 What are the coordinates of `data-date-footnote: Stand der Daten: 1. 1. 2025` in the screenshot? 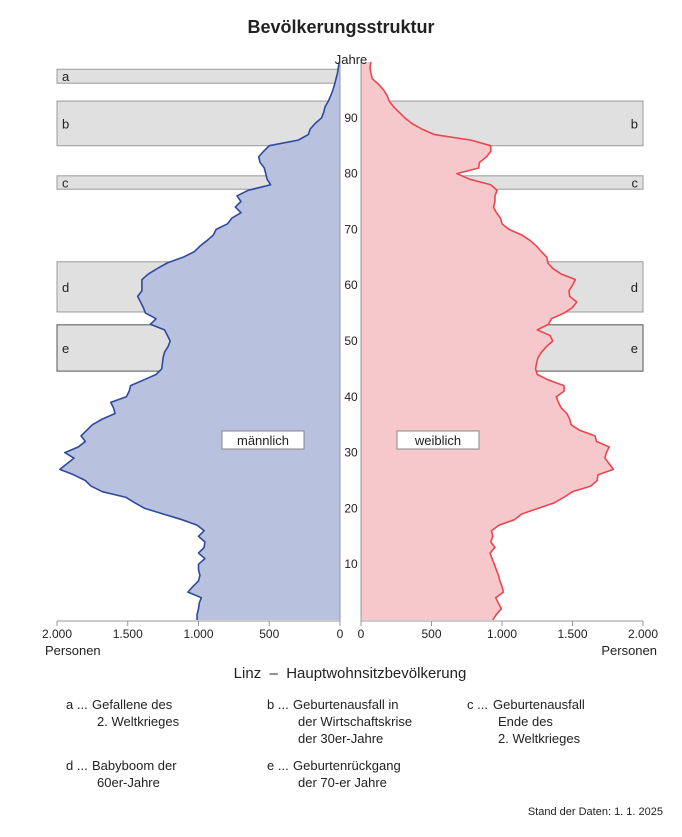 It's located at (595, 812).